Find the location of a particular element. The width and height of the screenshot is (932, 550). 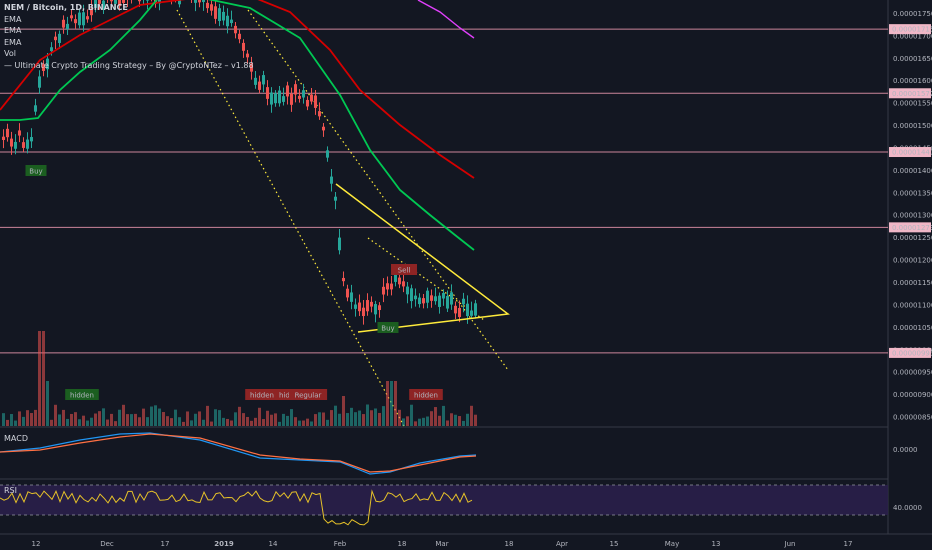

price-tick-label: 0.00001700 is located at coordinates (912, 36).